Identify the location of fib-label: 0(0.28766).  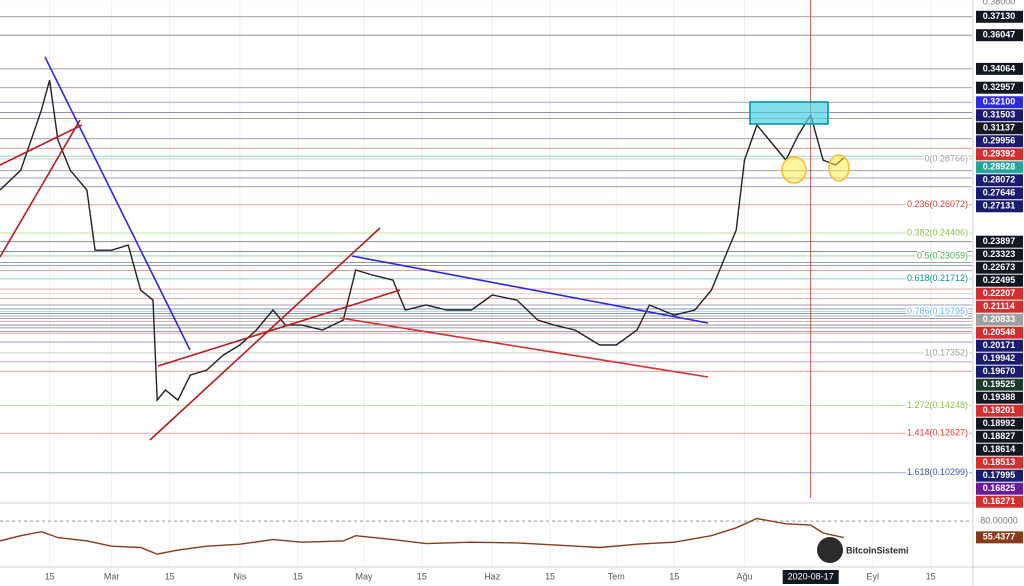
(946, 158).